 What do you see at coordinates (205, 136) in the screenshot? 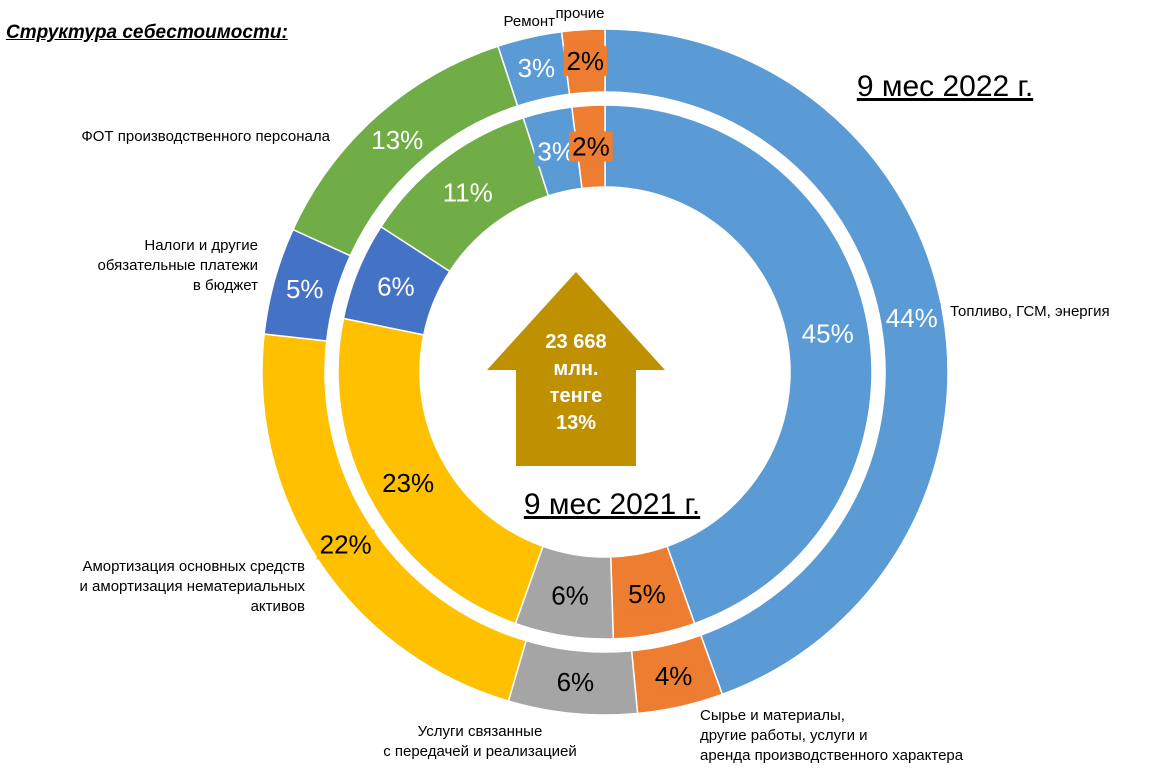
I see `category-label: ФОТ производственного персонала` at bounding box center [205, 136].